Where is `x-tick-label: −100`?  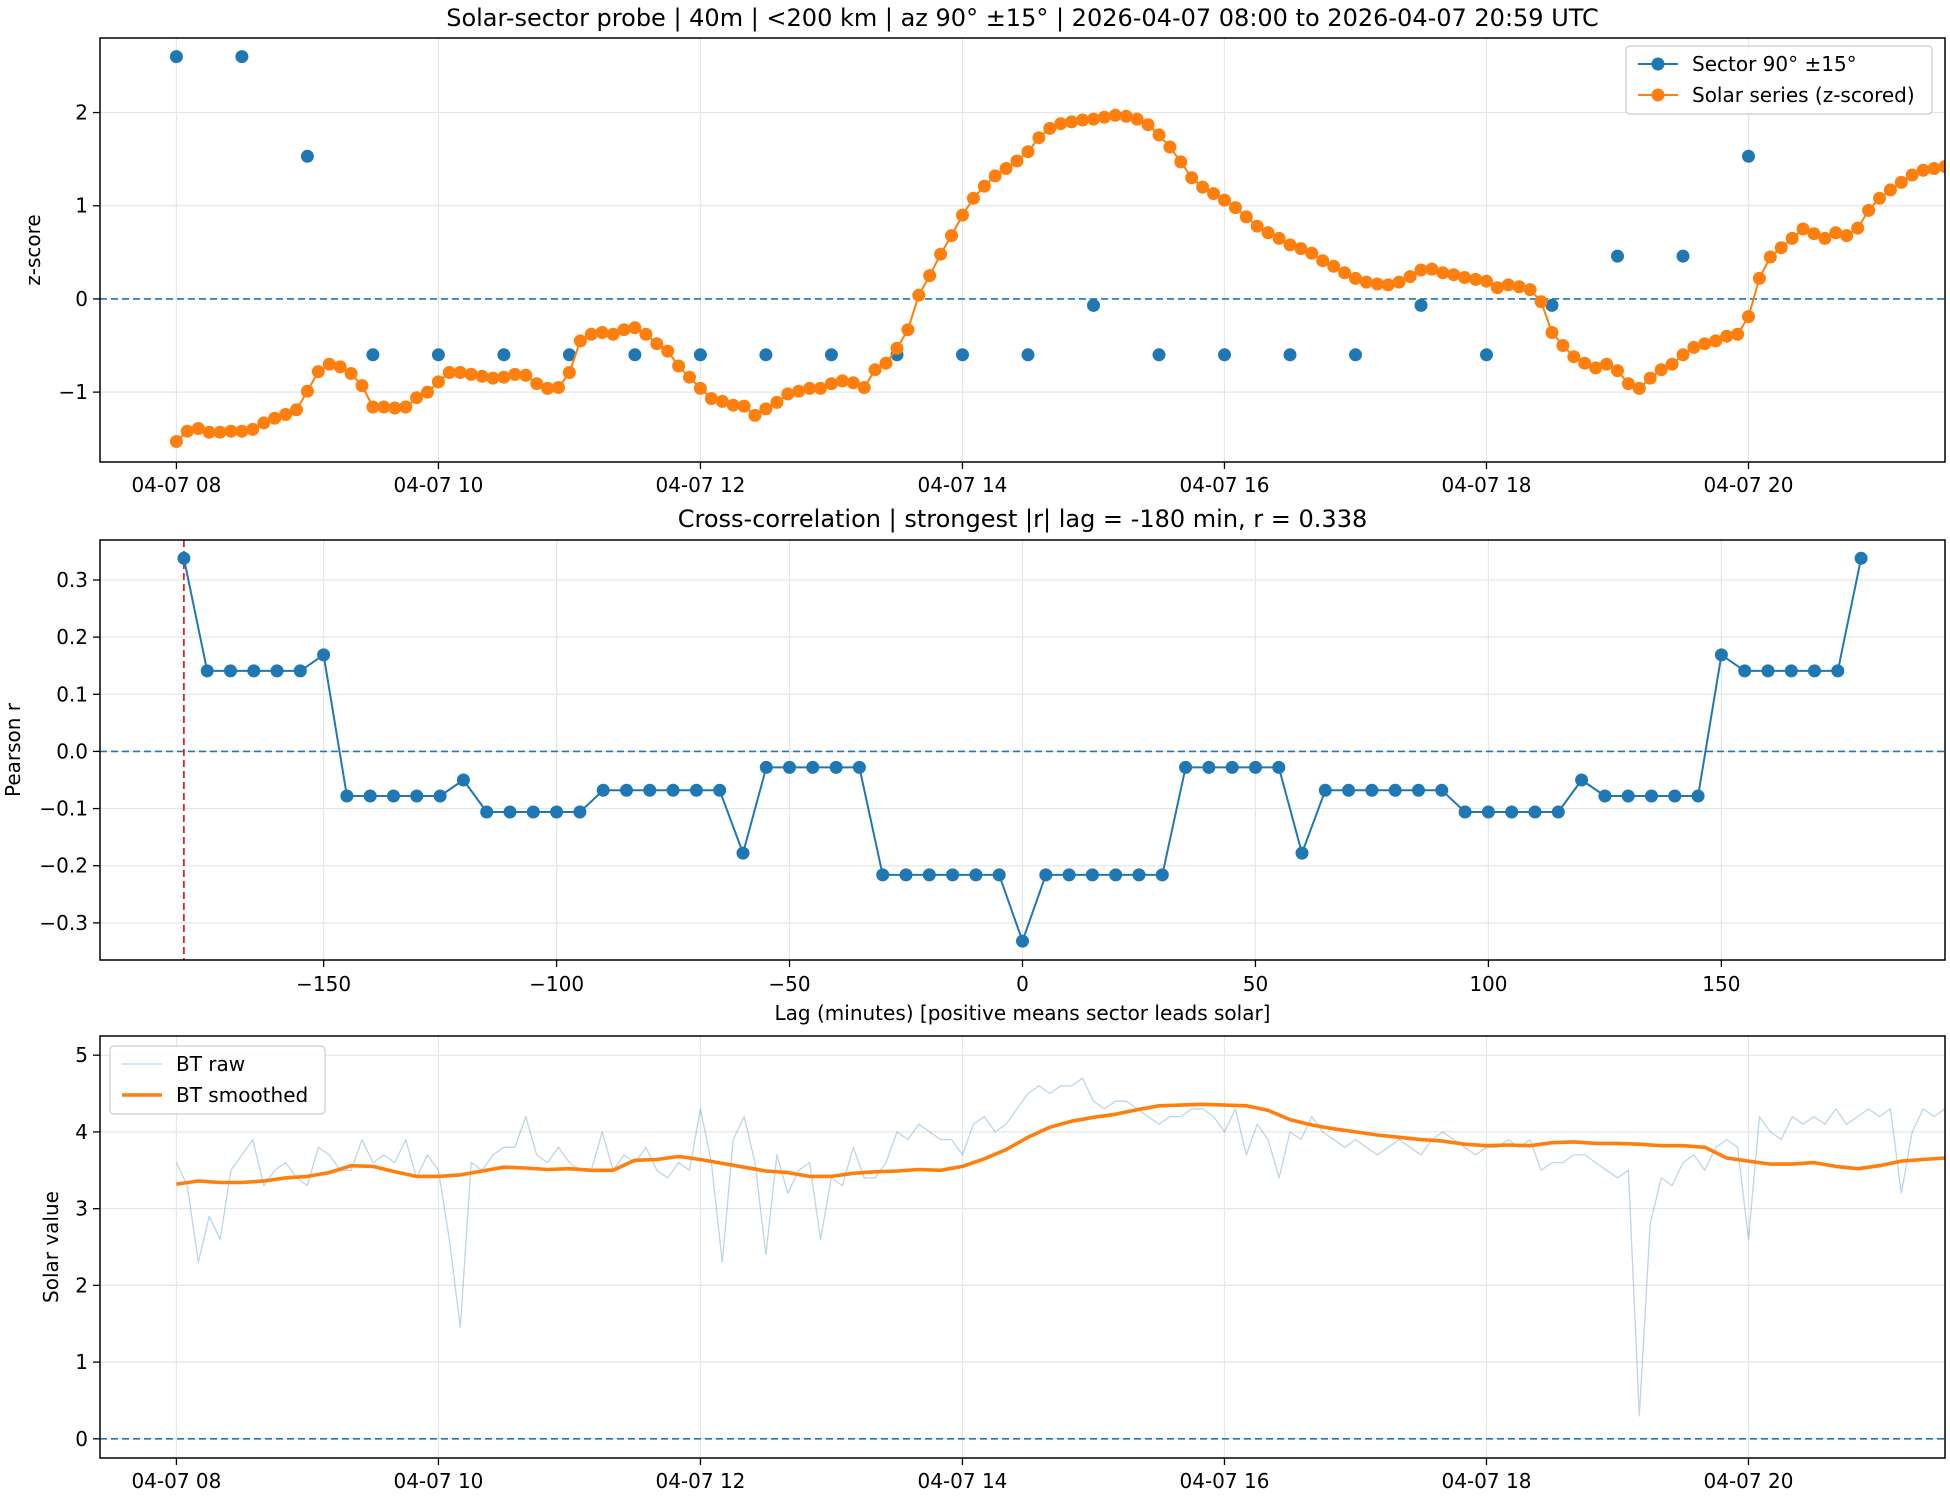
x-tick-label: −100 is located at coordinates (556, 984).